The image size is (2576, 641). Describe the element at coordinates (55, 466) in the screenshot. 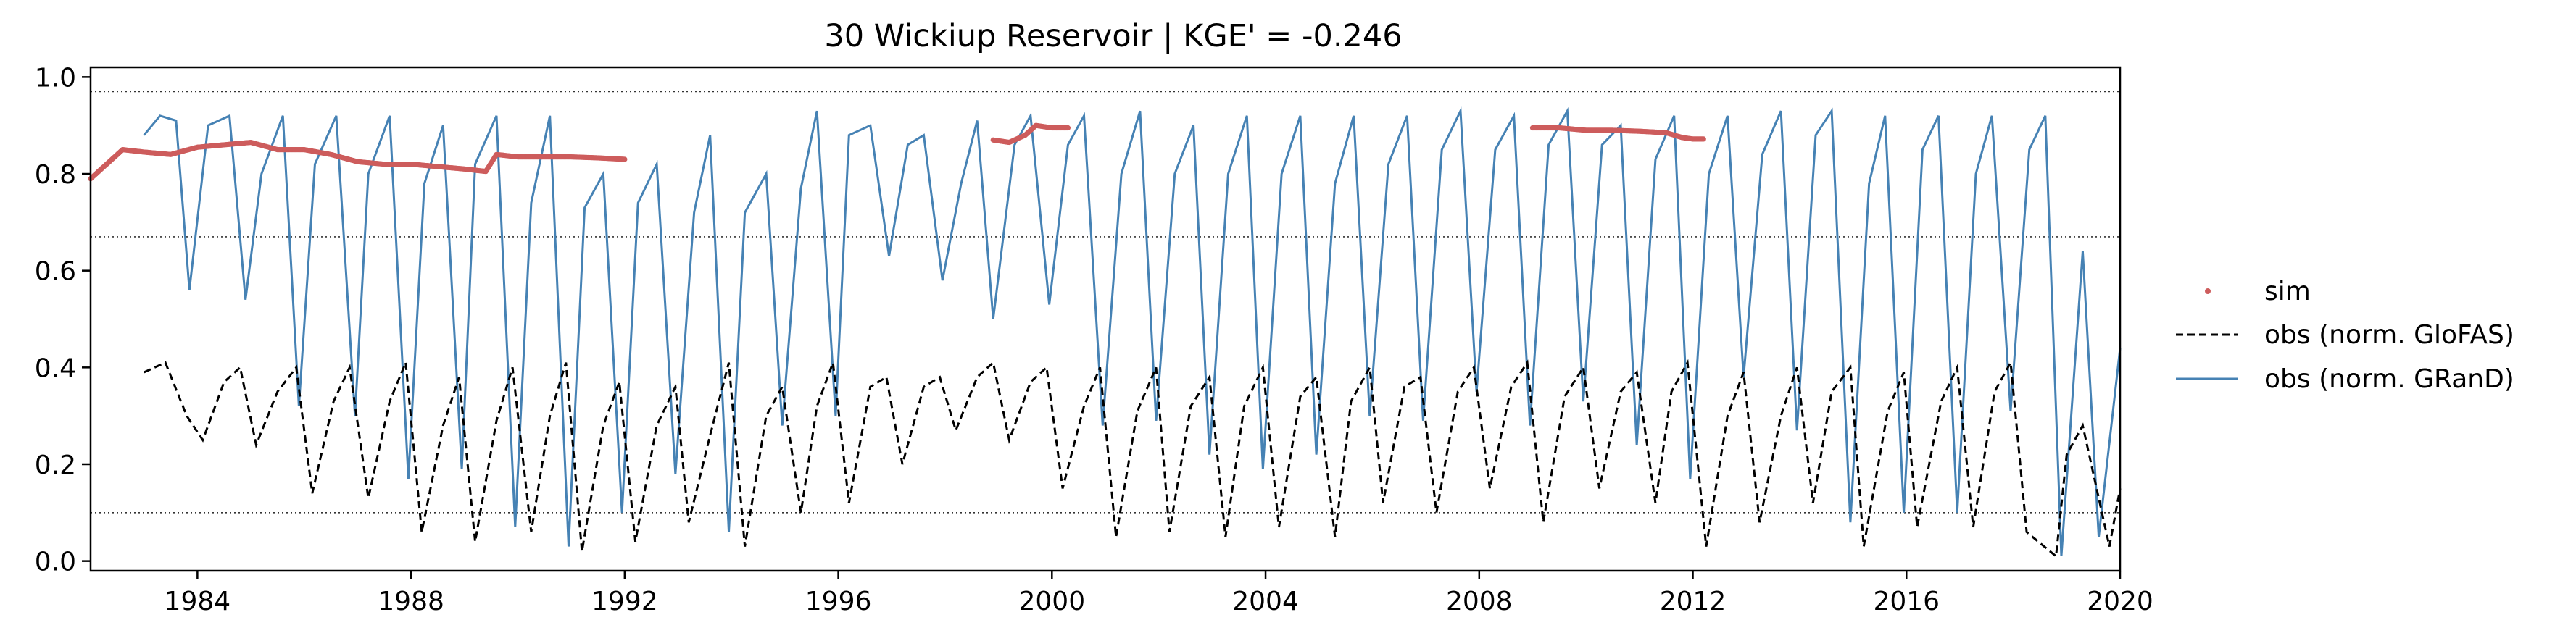

I see `y-tick-label: 0.2` at that location.